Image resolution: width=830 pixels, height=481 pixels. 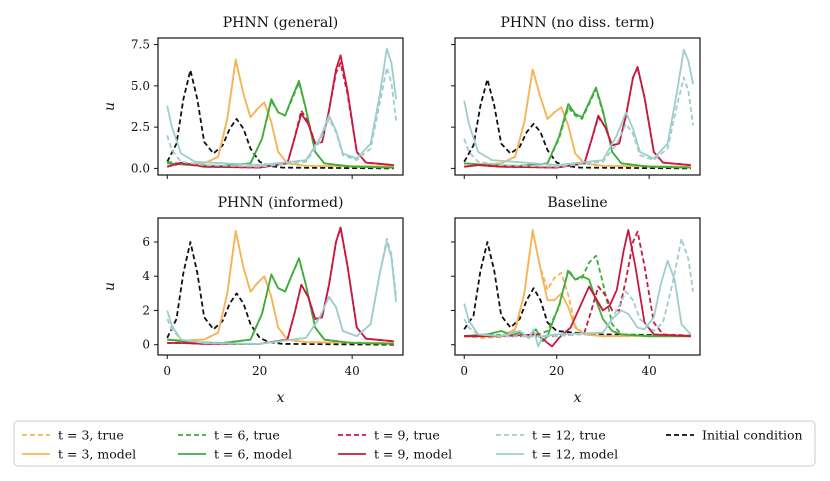 What do you see at coordinates (407, 435) in the screenshot?
I see `legend-label: t = 9, true` at bounding box center [407, 435].